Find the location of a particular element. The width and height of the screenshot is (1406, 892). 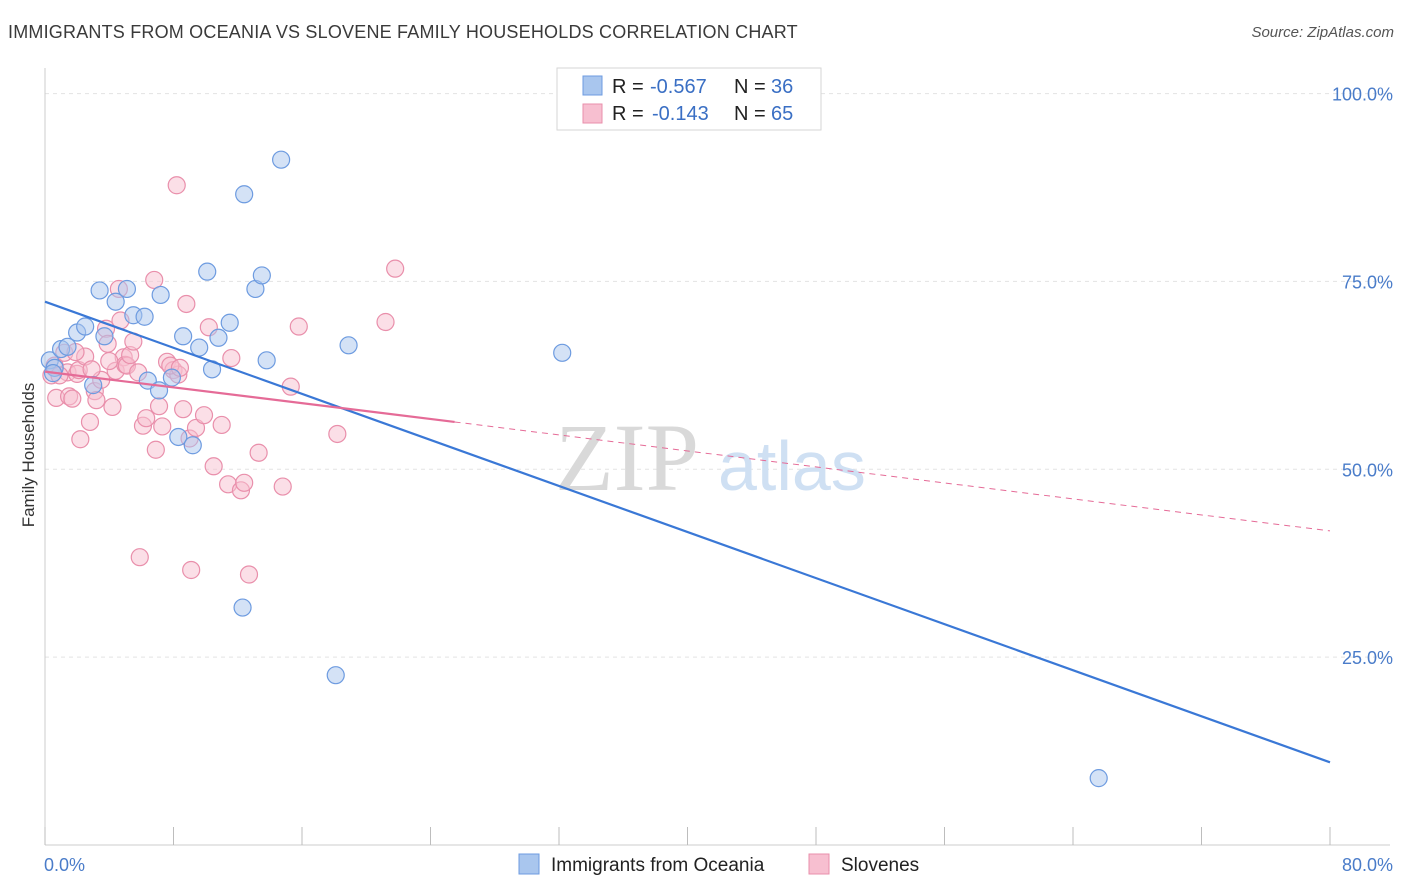

y-axis-label: Family Households is located at coordinates (28, 455).